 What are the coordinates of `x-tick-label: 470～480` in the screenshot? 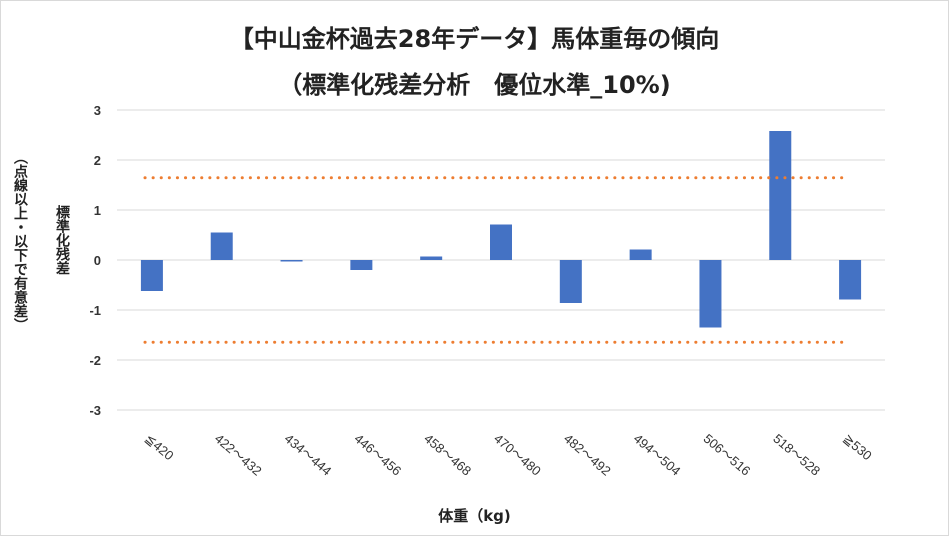 It's located at (517, 455).